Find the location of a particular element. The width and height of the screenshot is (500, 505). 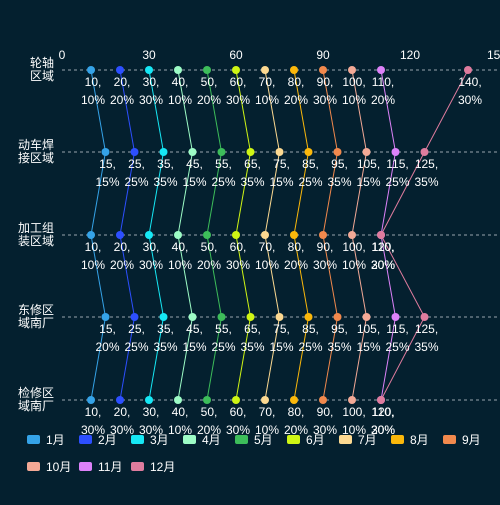

row-label: 接区域 is located at coordinates (36, 157).